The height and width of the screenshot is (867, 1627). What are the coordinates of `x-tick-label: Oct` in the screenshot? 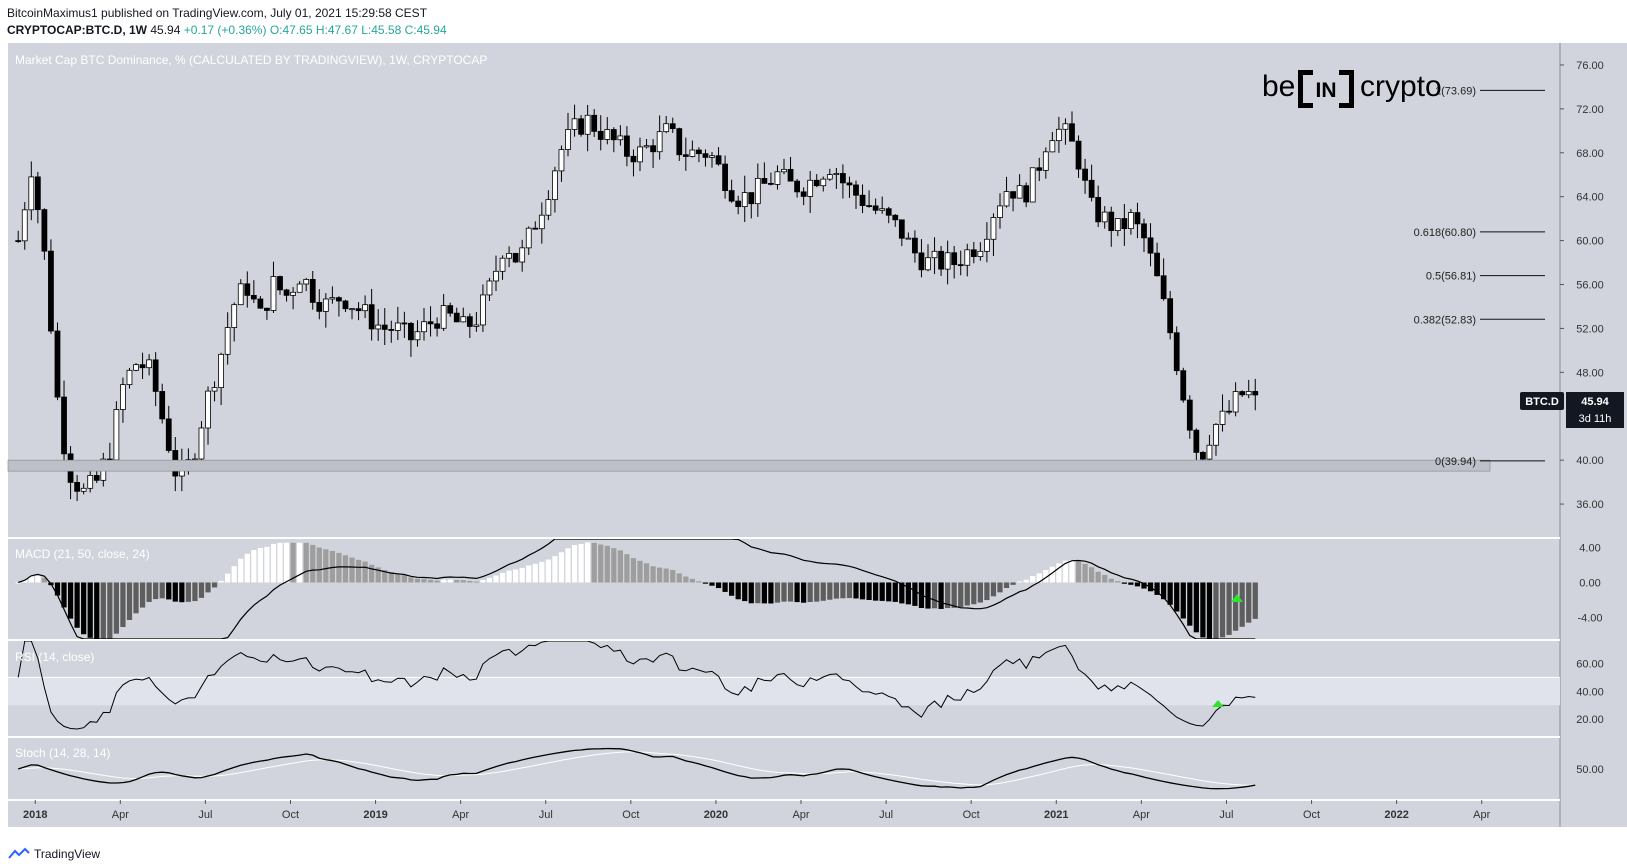 It's located at (1311, 815).